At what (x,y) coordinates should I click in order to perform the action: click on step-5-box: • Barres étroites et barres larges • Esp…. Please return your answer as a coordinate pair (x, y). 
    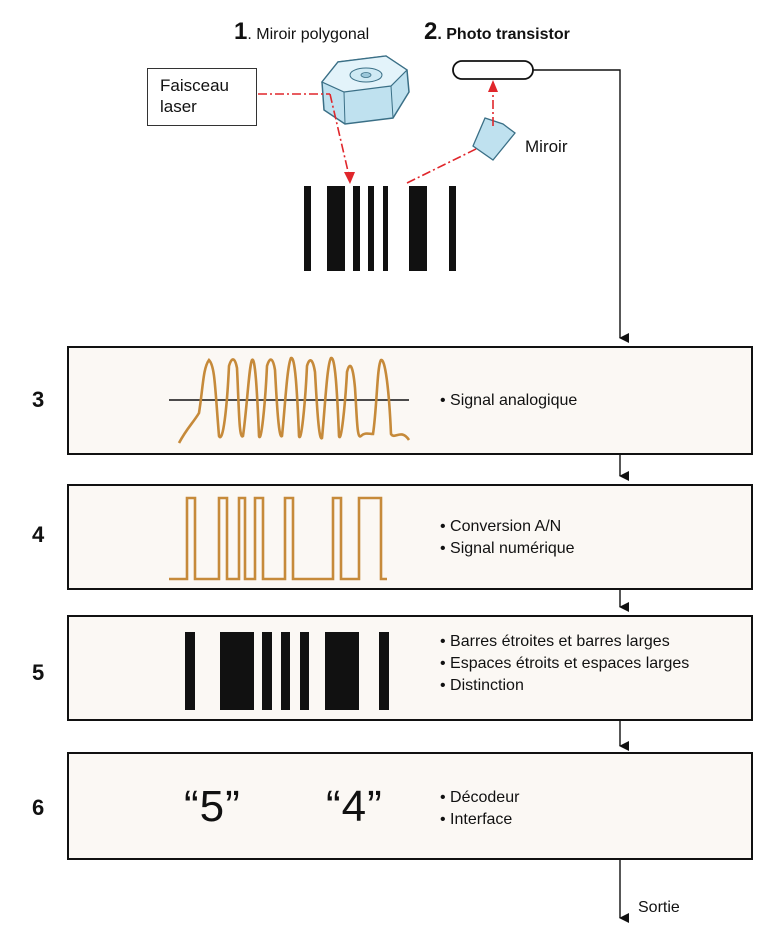
    Looking at the image, I should click on (410, 668).